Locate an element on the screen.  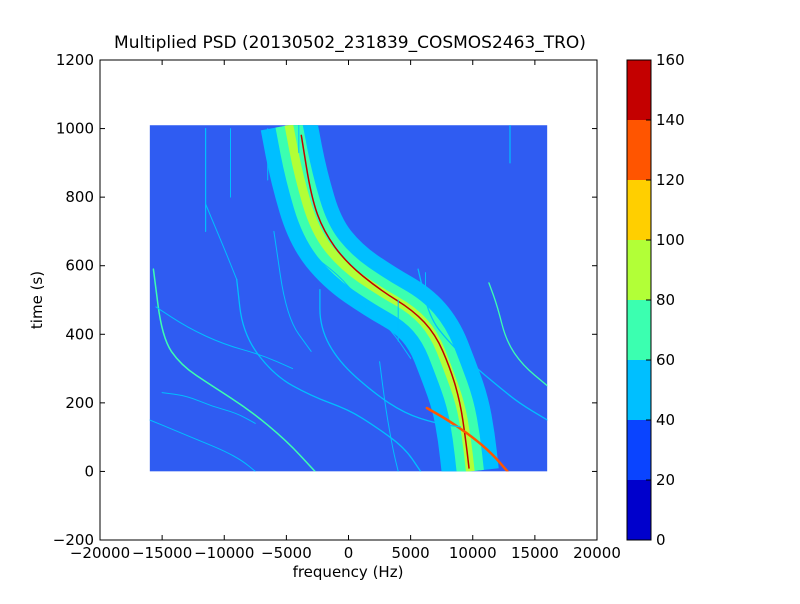
x-tick-label: −10000 is located at coordinates (224, 553).